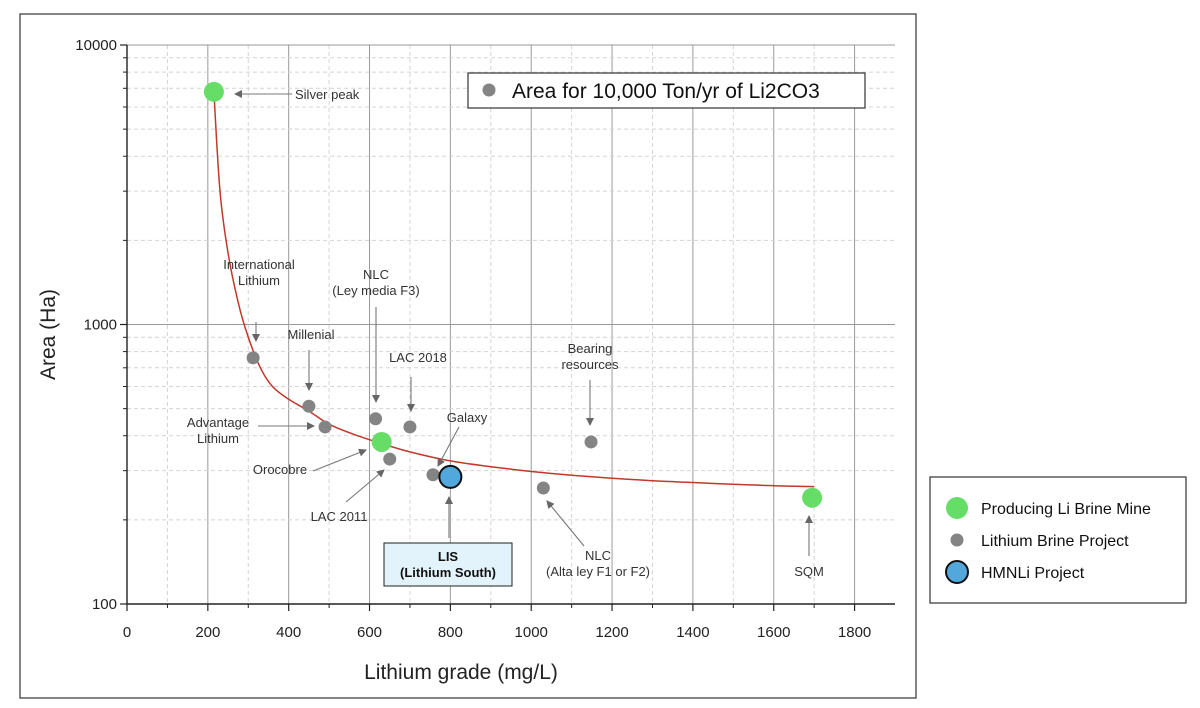 The width and height of the screenshot is (1200, 708). I want to click on legend-marker-producing-li-brine-mine, so click(957, 508).